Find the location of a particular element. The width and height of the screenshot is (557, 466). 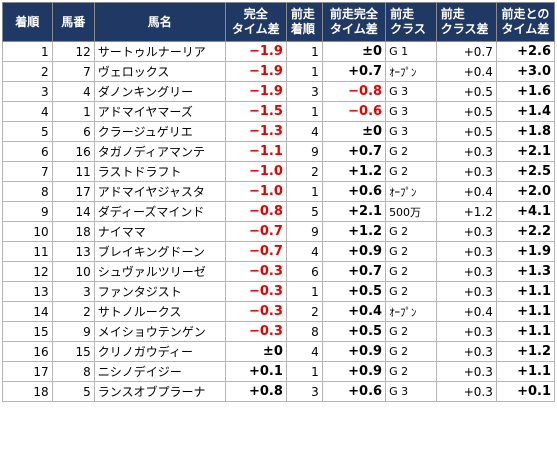

cell-rank: 15 is located at coordinates (27, 331).